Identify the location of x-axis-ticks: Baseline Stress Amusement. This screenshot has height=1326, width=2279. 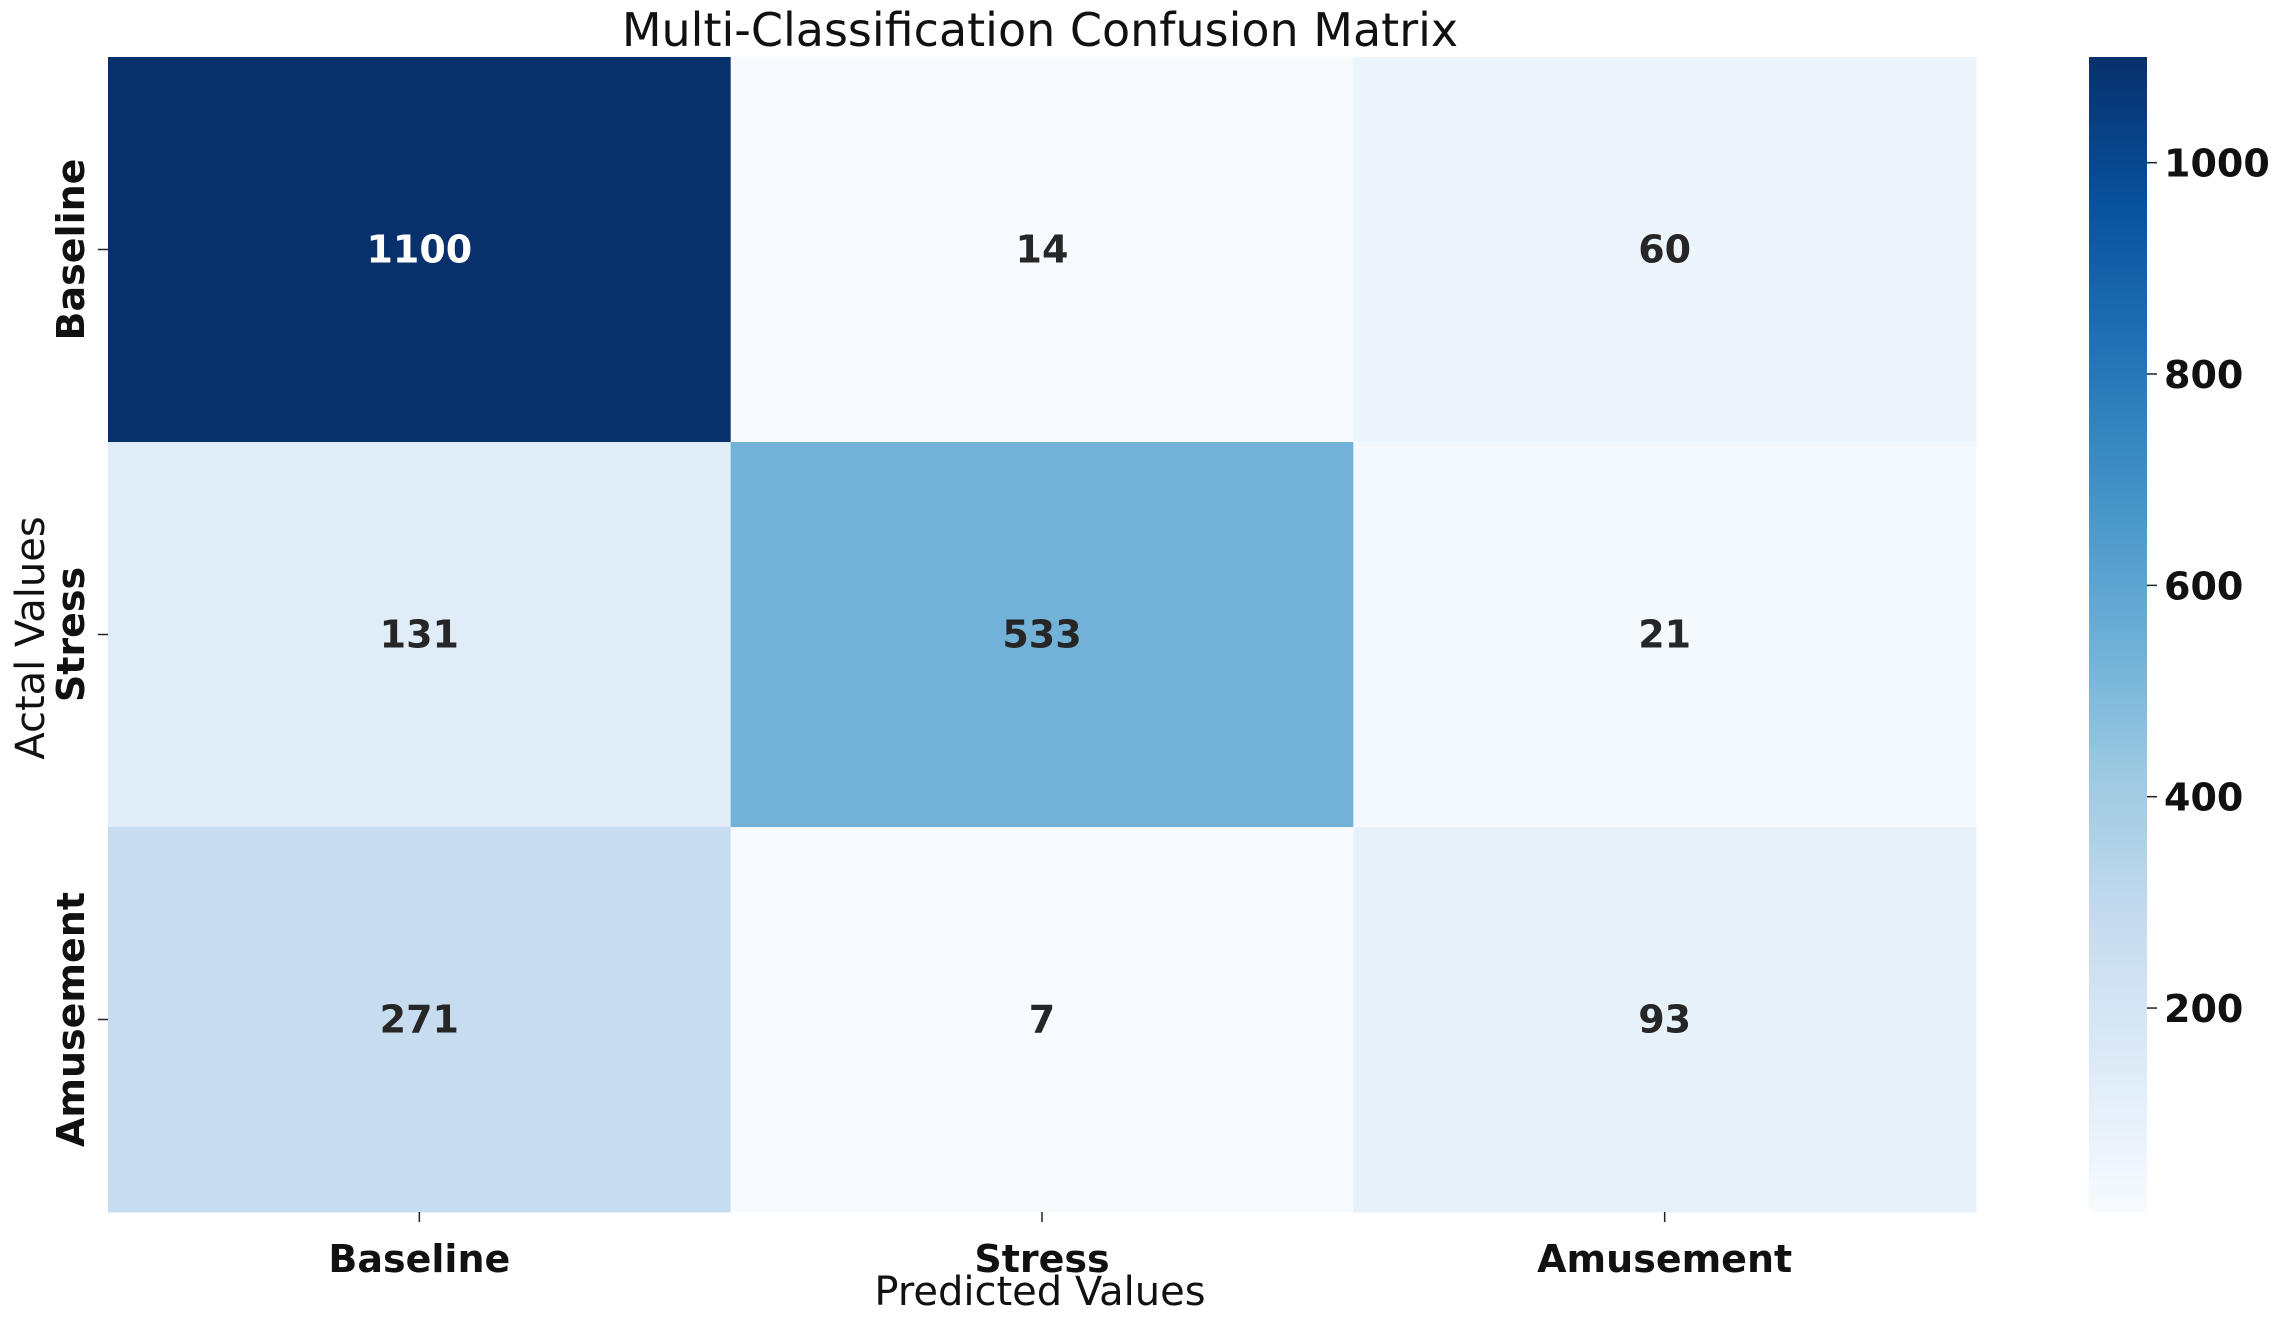
(1060, 1246).